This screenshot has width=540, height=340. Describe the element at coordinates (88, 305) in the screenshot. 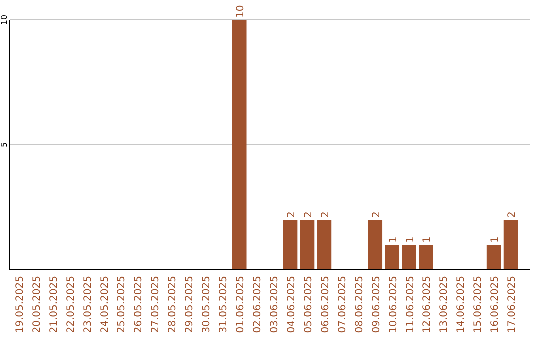

I see `x-tick-label: 23.05.2025` at that location.